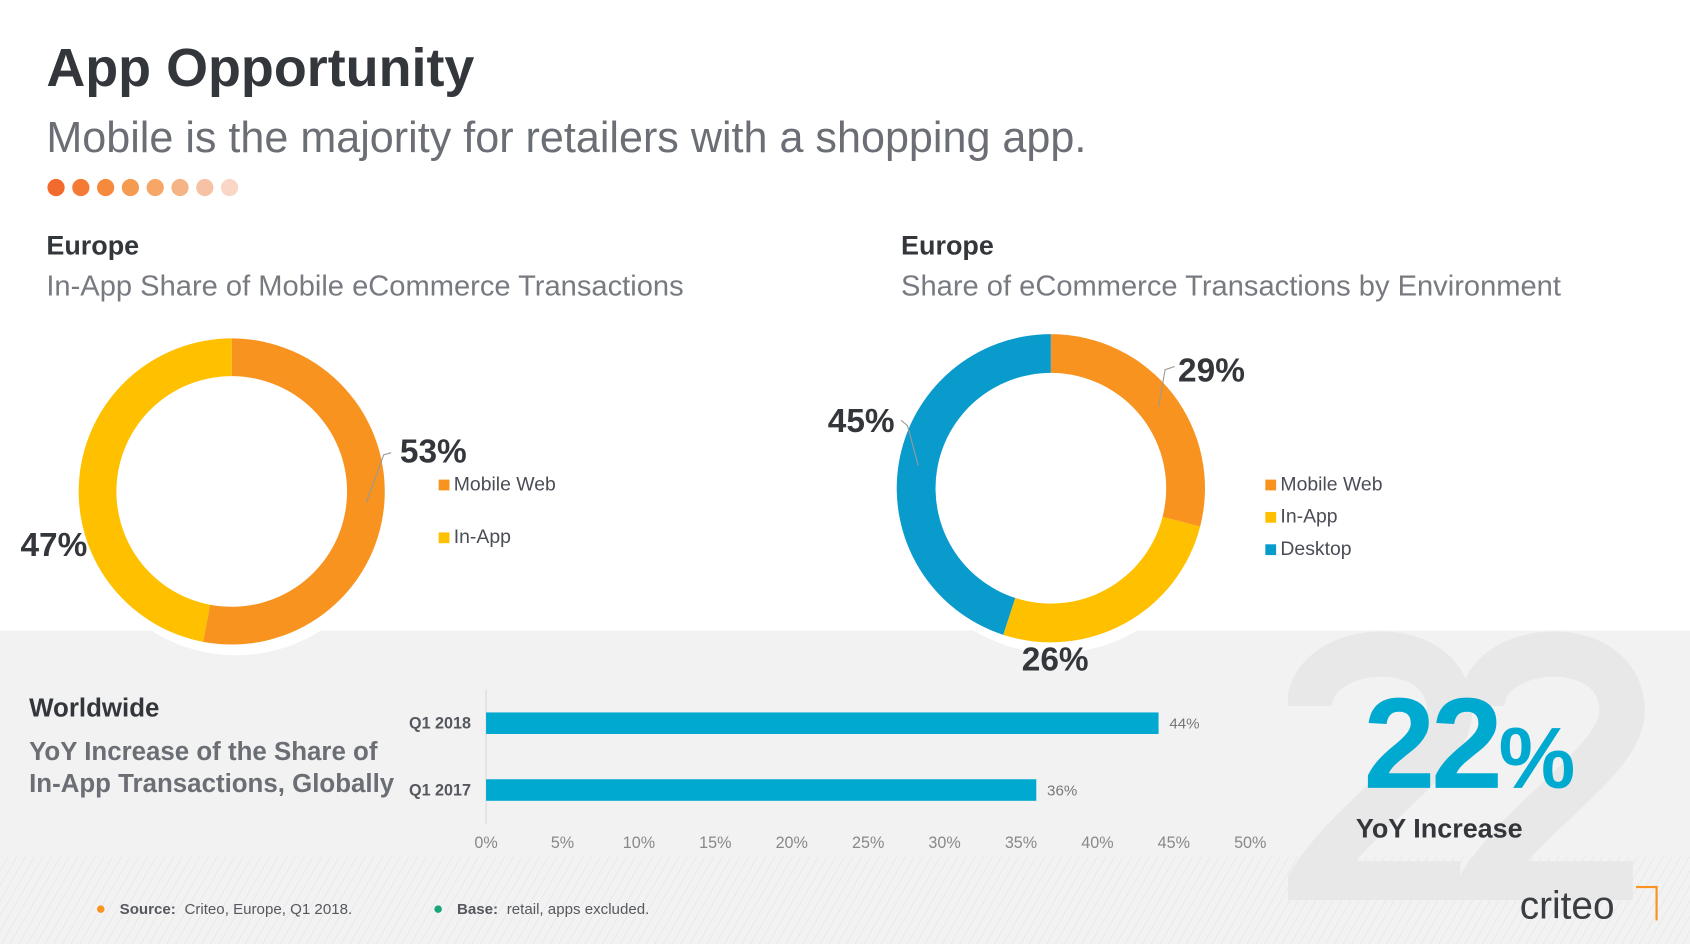  I want to click on x-tick-label: 0%, so click(485, 843).